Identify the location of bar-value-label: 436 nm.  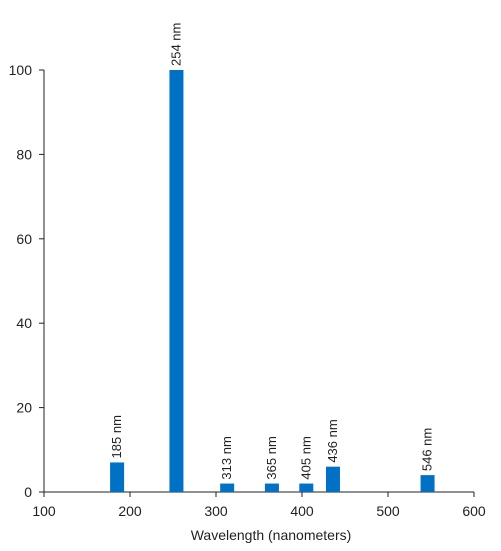
(332, 440).